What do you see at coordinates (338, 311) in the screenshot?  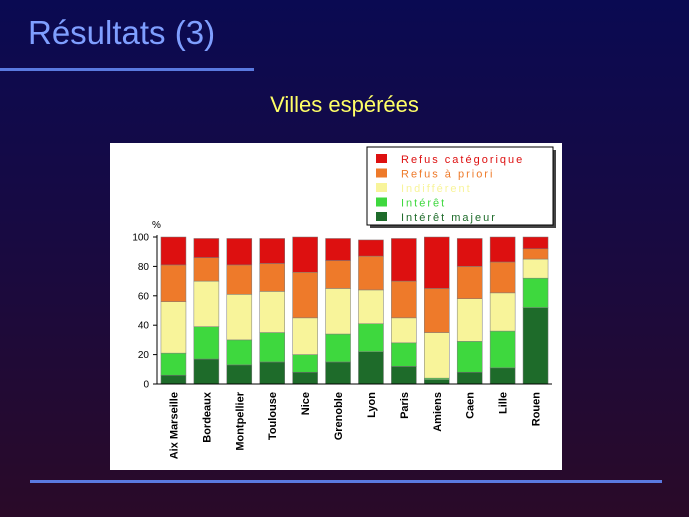 I see `bar-grenoble-indifferent` at bounding box center [338, 311].